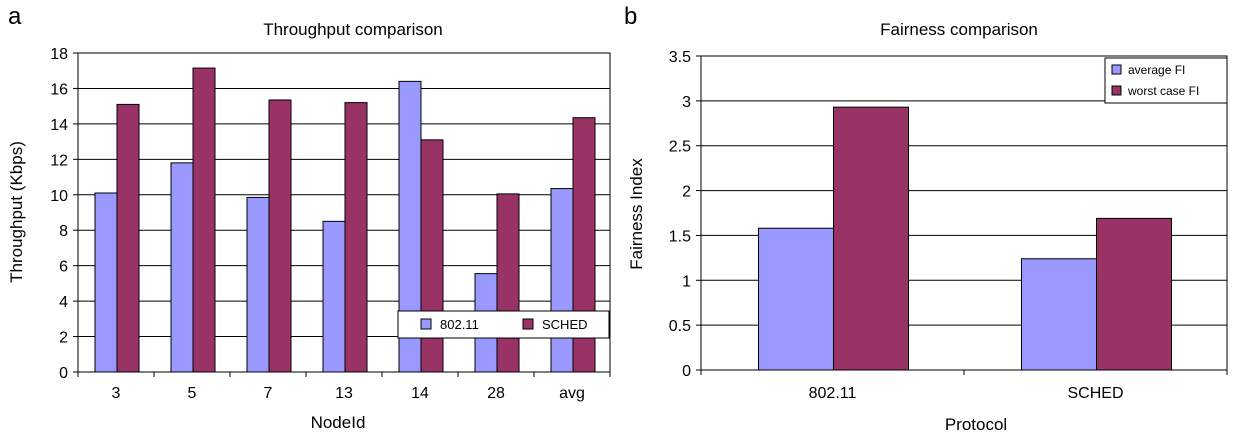  Describe the element at coordinates (116, 393) in the screenshot. I see `throughput-x-tick-label-3: 3` at that location.